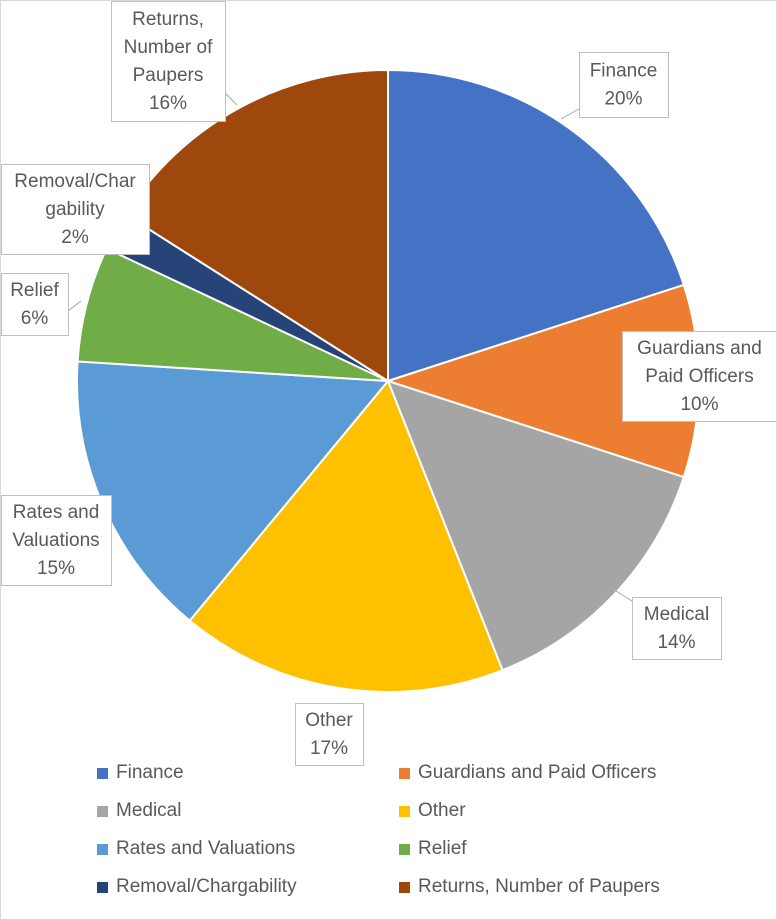  Describe the element at coordinates (404, 887) in the screenshot. I see `legend-swatch-returns` at that location.